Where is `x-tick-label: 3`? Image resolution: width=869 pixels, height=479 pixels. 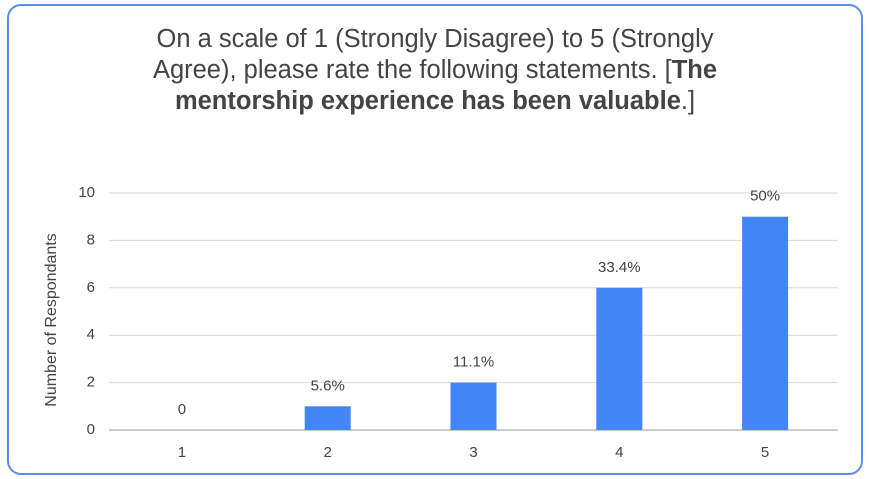
x-tick-label: 3 is located at coordinates (473, 452).